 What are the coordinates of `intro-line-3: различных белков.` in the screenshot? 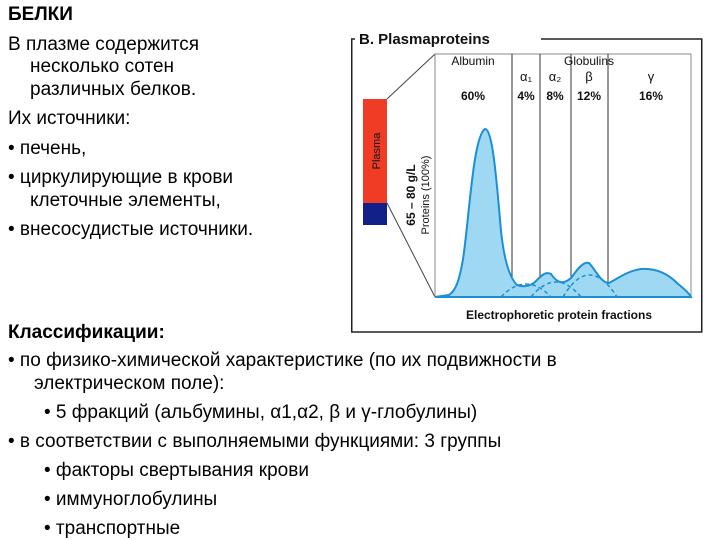 It's located at (113, 89).